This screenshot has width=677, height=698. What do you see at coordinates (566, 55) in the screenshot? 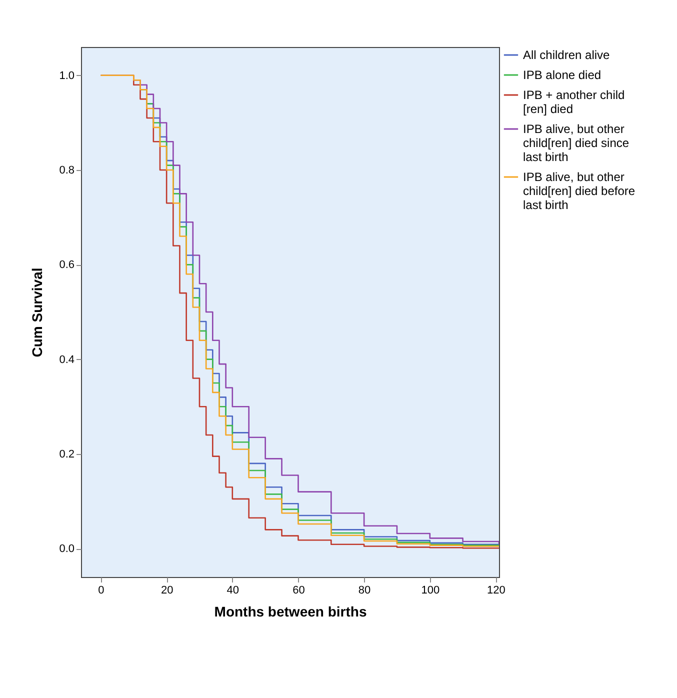
I see `legend-label: All children alive` at bounding box center [566, 55].